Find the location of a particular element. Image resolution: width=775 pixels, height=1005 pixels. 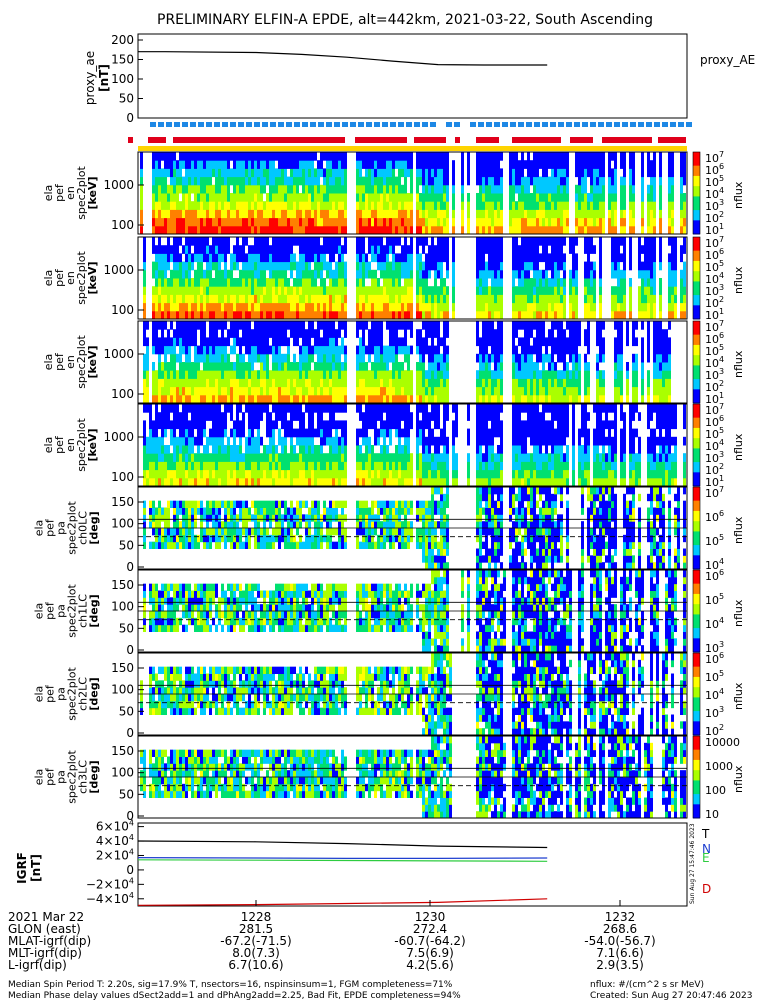

spectrogram-ylabel-line: [keV] is located at coordinates (92, 277).